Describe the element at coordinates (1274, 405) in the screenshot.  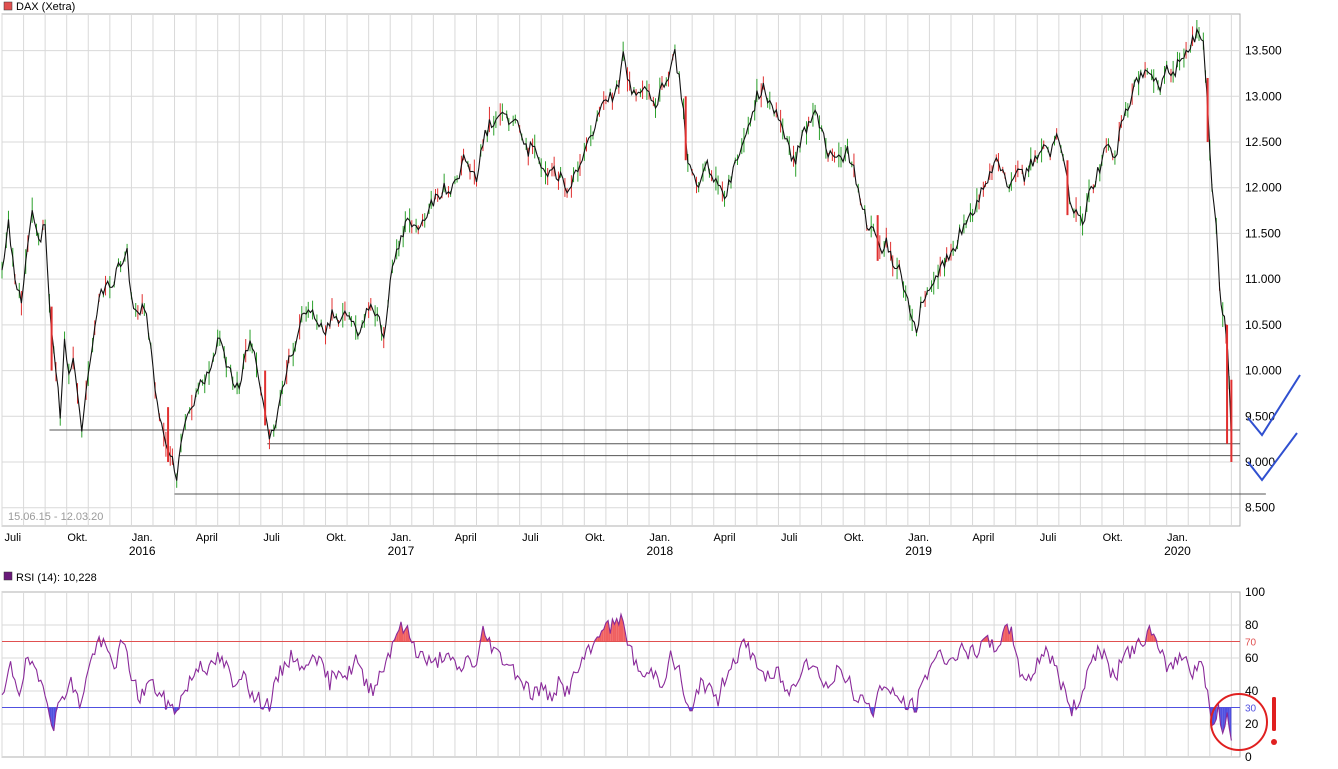
I see `checkmark-upper-icon` at that location.